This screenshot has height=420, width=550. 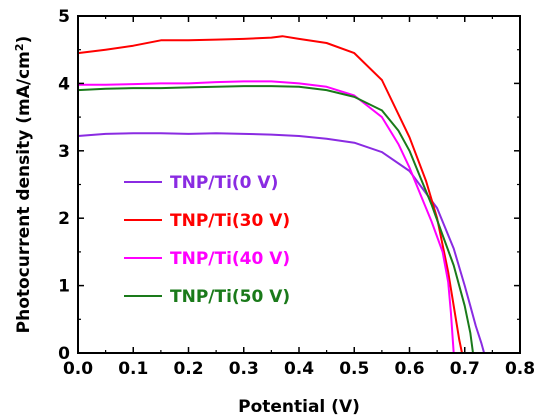 I want to click on y-axis-title-close: ), so click(x=24, y=40).